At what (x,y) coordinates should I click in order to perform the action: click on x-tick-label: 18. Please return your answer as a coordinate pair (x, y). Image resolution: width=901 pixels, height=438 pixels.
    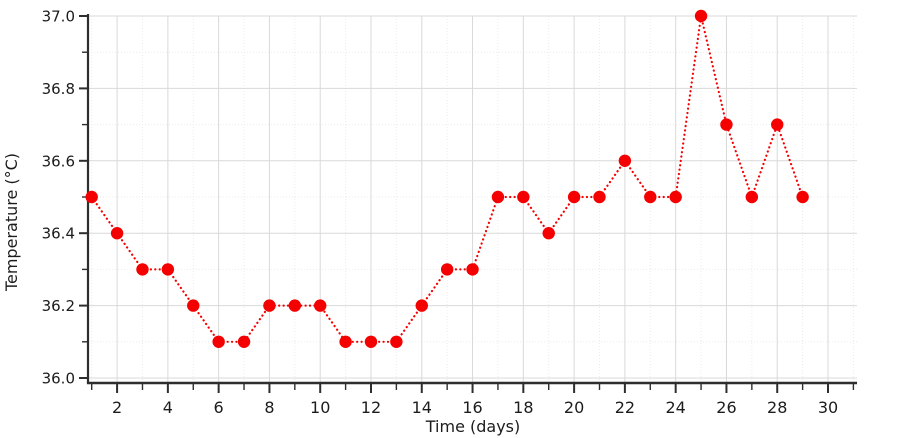
    Looking at the image, I should click on (523, 407).